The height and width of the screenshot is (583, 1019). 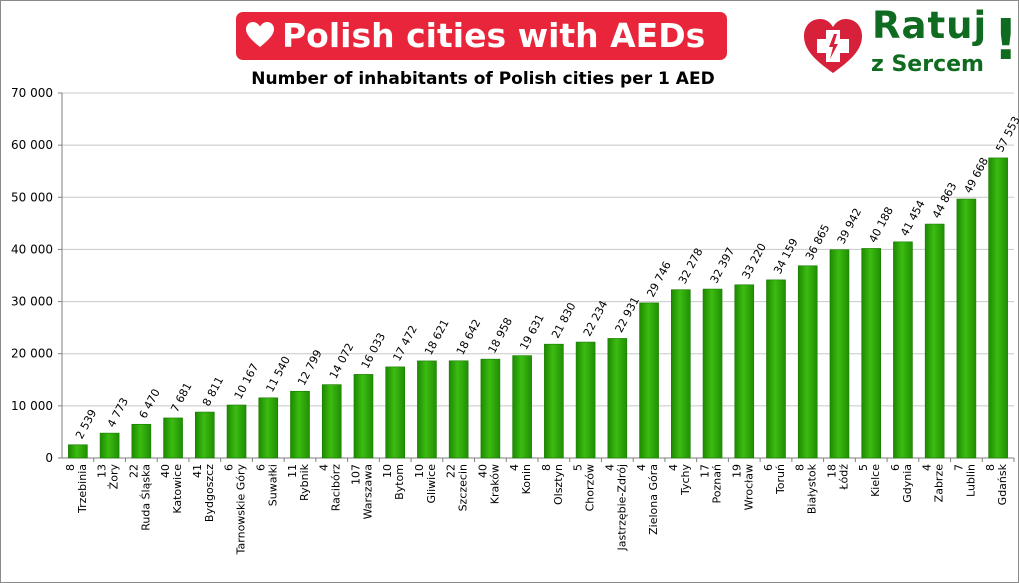 What do you see at coordinates (776, 369) in the screenshot?
I see `bar-Toruń` at bounding box center [776, 369].